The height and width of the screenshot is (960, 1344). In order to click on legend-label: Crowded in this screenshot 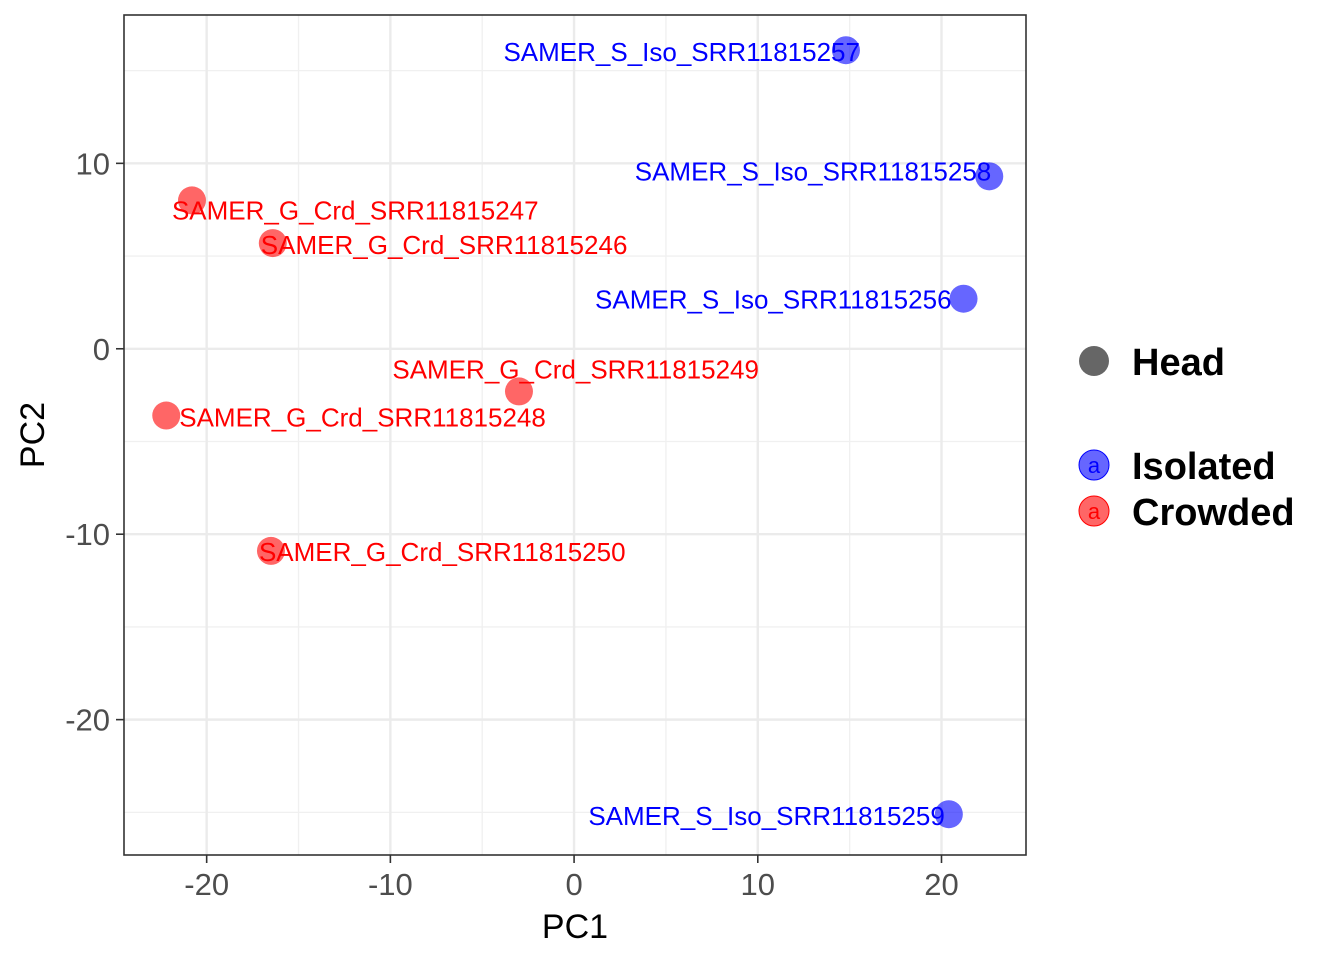, I will do `click(1213, 513)`.